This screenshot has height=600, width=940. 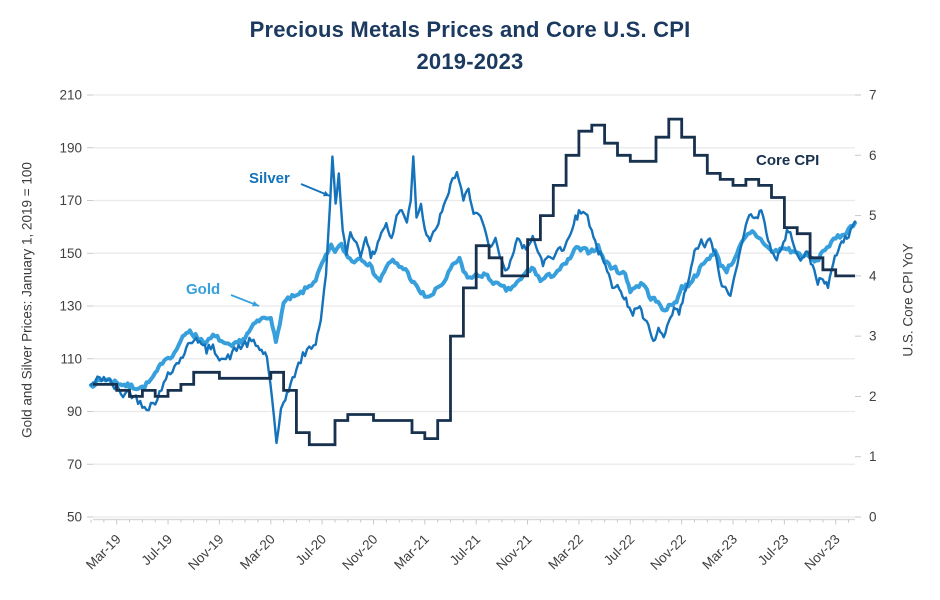 What do you see at coordinates (719, 552) in the screenshot?
I see `svg-text: Mar-23` at bounding box center [719, 552].